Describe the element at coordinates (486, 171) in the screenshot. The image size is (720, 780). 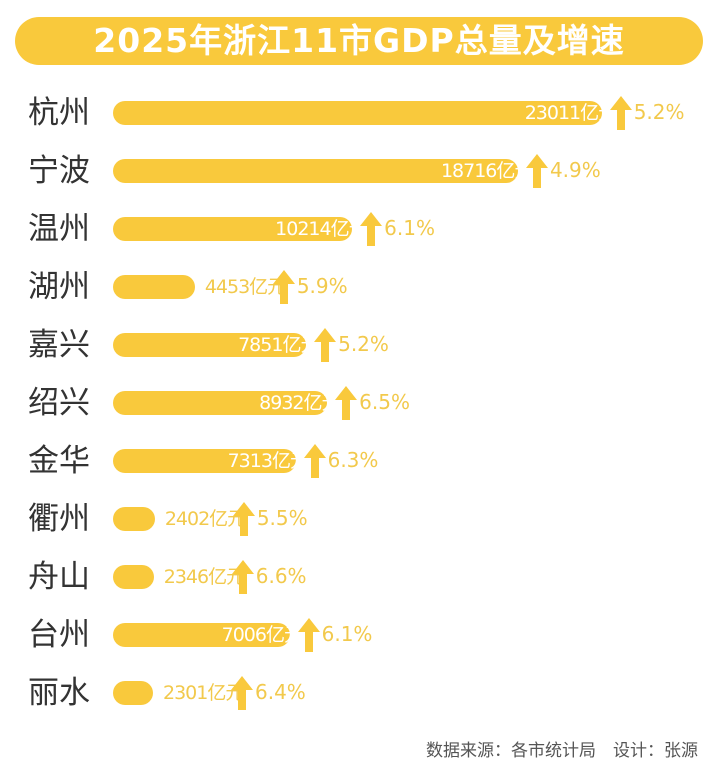
I see `gdp-value-label: 18716亿元` at that location.